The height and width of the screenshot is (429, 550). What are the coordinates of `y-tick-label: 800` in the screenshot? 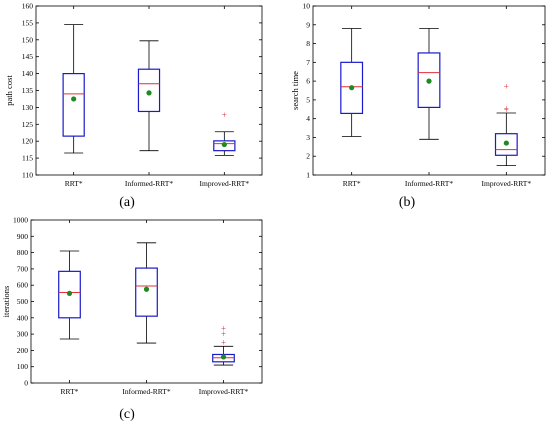 It's located at (23, 252).